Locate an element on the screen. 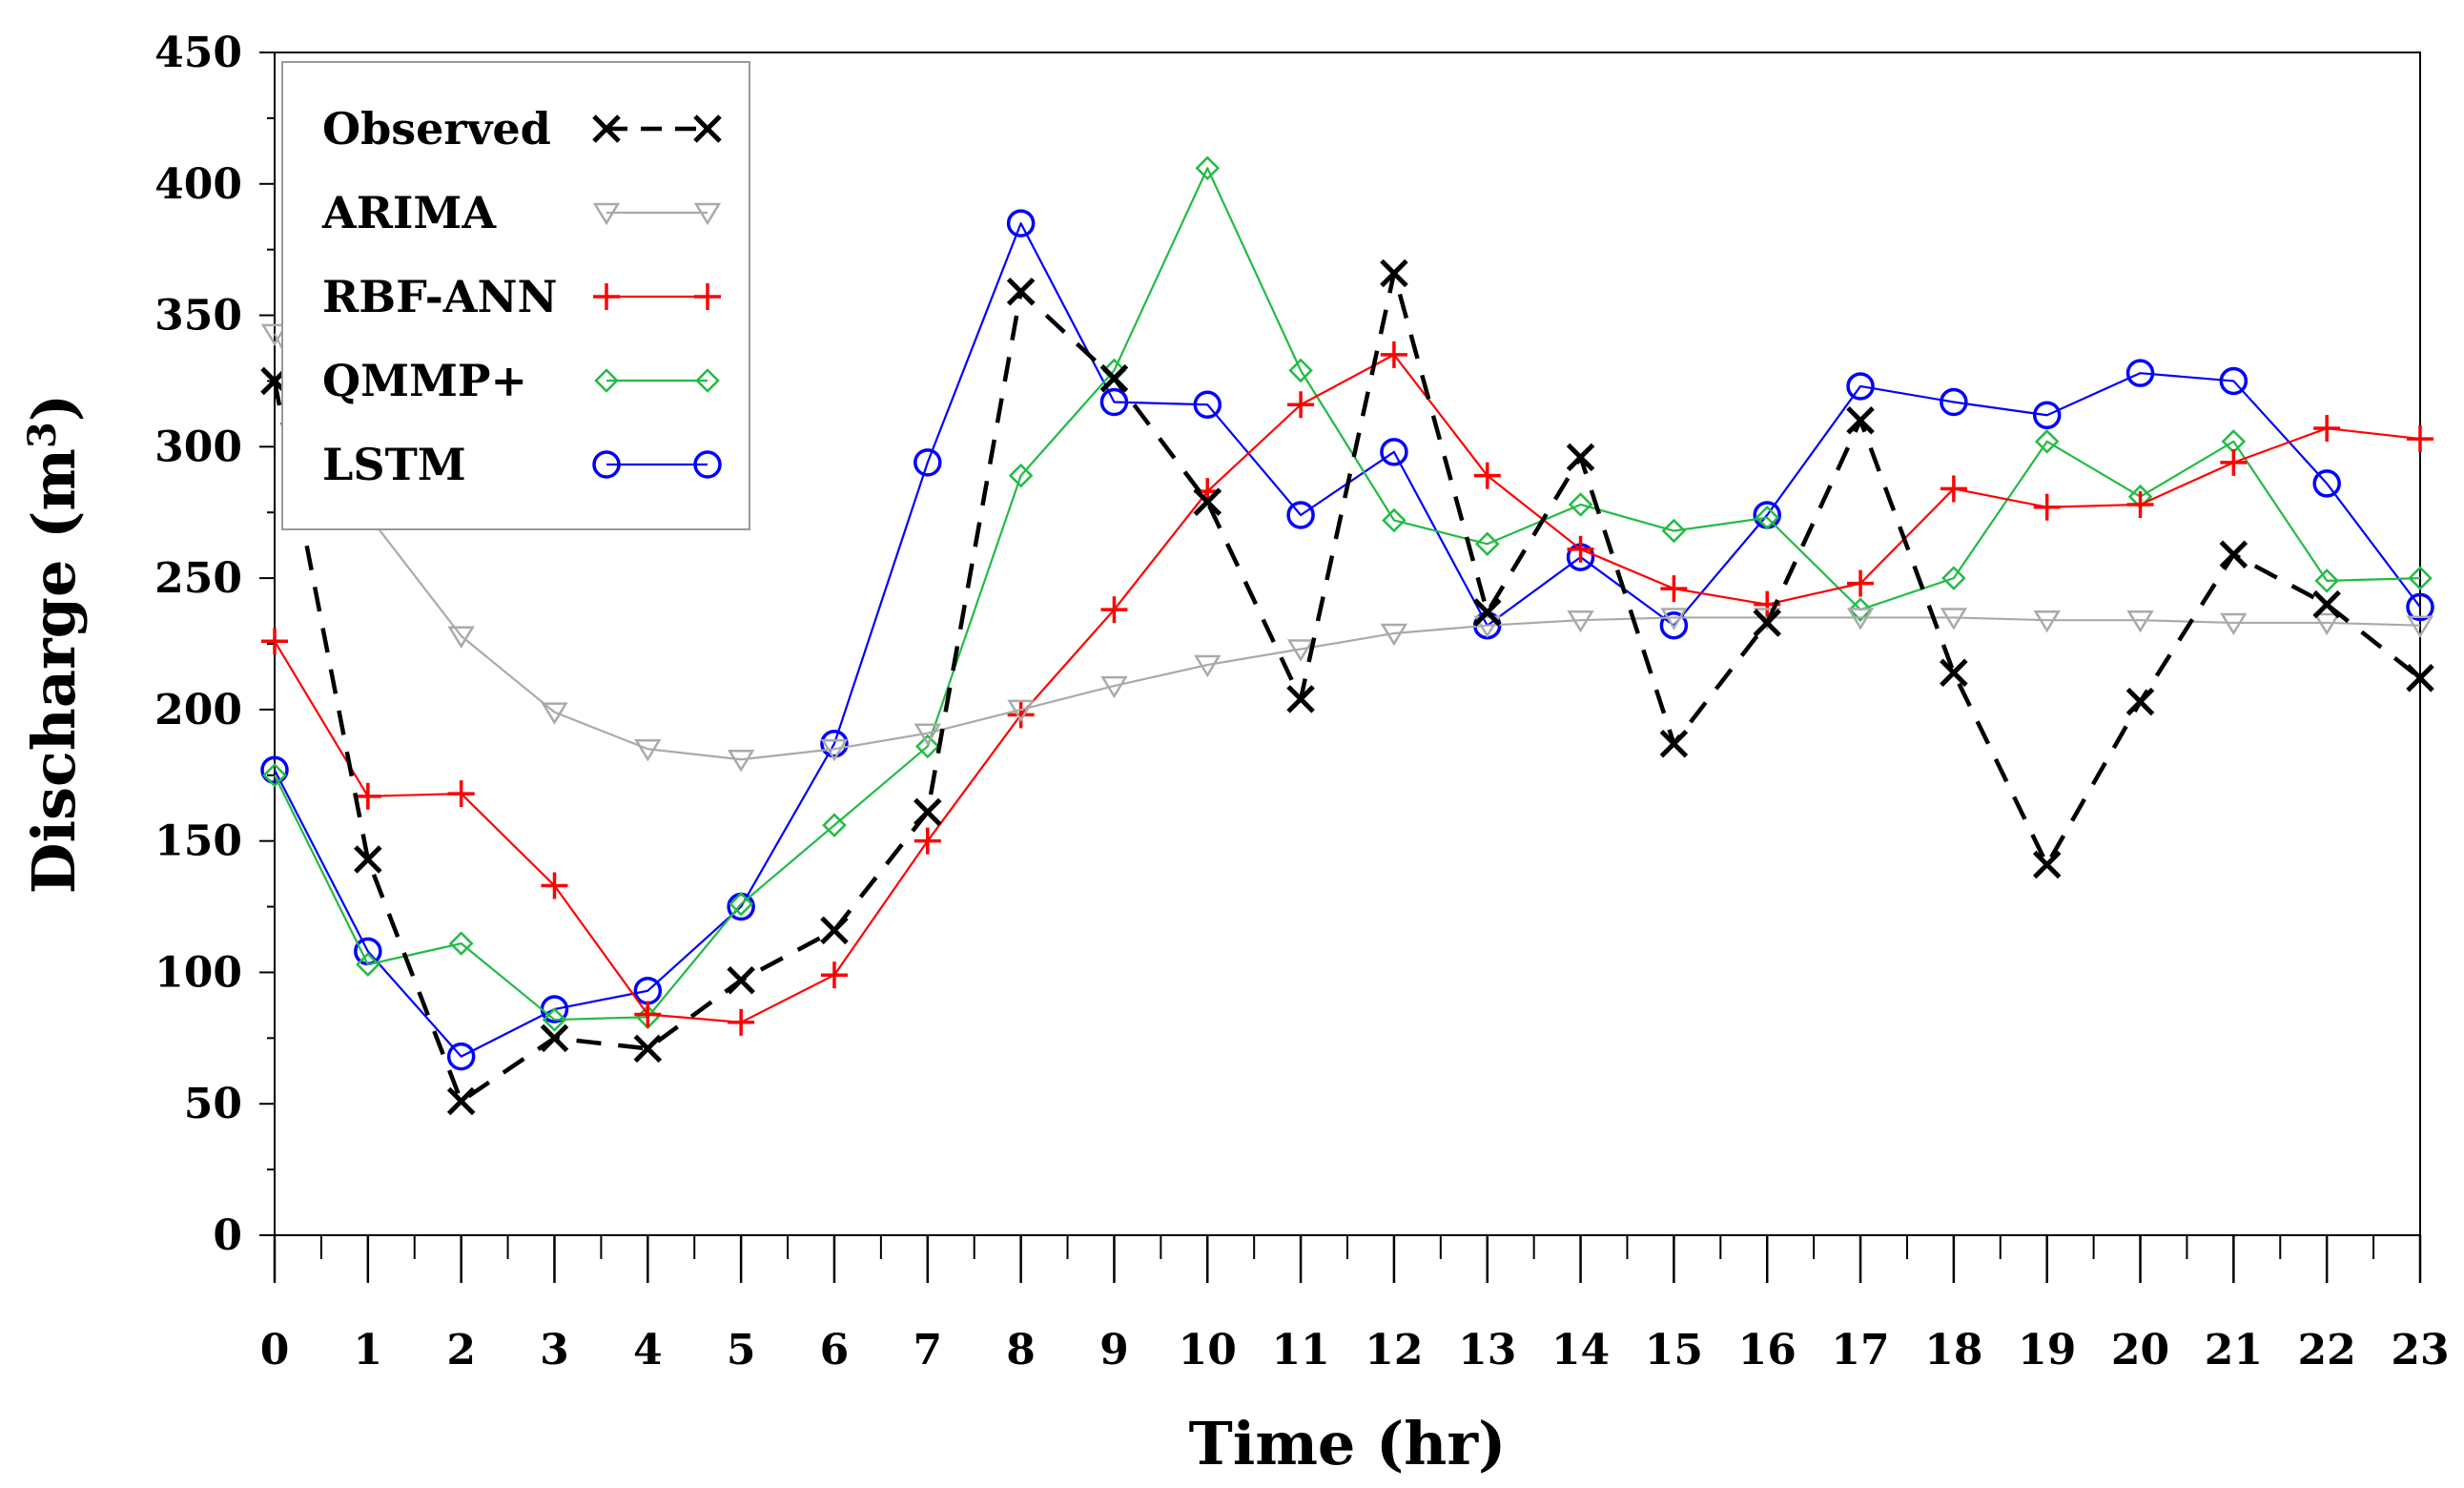 This screenshot has width=2464, height=1488. point-qmmp--18 is located at coordinates (1954, 578).